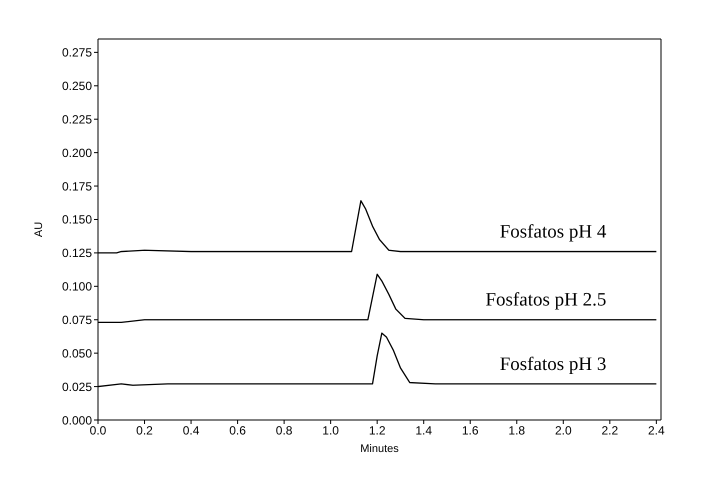 The height and width of the screenshot is (490, 707). Describe the element at coordinates (77, 153) in the screenshot. I see `y-tick-label: 0.200` at that location.